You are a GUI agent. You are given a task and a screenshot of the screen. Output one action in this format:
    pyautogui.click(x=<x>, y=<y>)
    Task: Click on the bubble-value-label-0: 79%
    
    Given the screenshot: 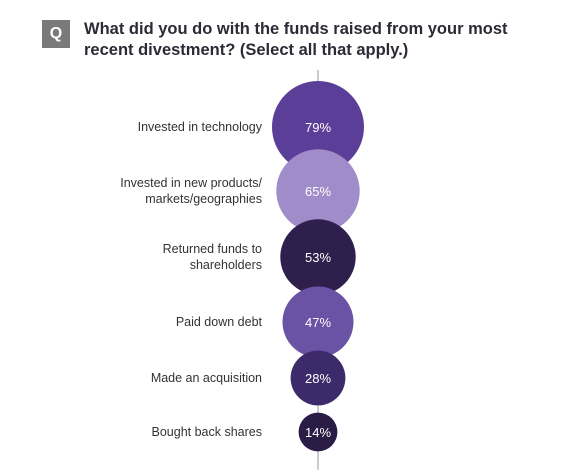 What is the action you would take?
    pyautogui.click(x=318, y=127)
    